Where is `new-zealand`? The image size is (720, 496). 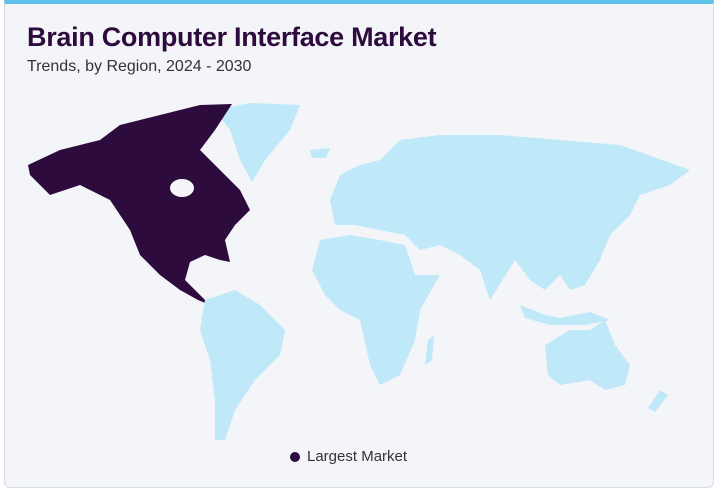
new-zealand is located at coordinates (658, 401).